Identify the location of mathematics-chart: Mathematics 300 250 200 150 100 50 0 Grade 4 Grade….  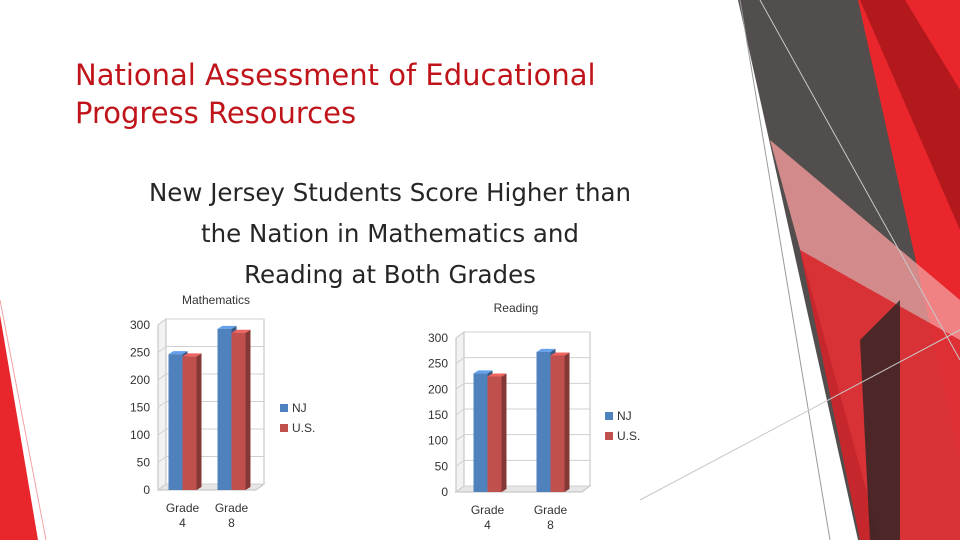
(223, 414).